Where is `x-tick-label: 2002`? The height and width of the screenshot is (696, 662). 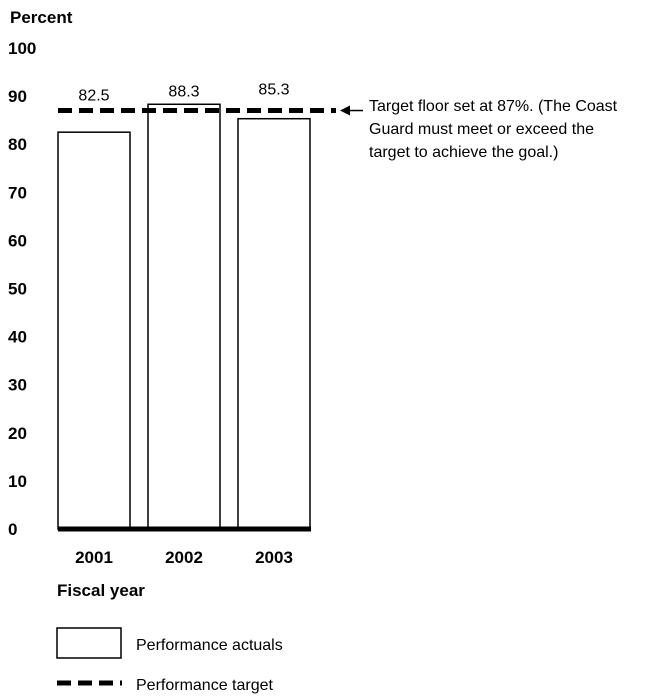
x-tick-label: 2002 is located at coordinates (184, 557).